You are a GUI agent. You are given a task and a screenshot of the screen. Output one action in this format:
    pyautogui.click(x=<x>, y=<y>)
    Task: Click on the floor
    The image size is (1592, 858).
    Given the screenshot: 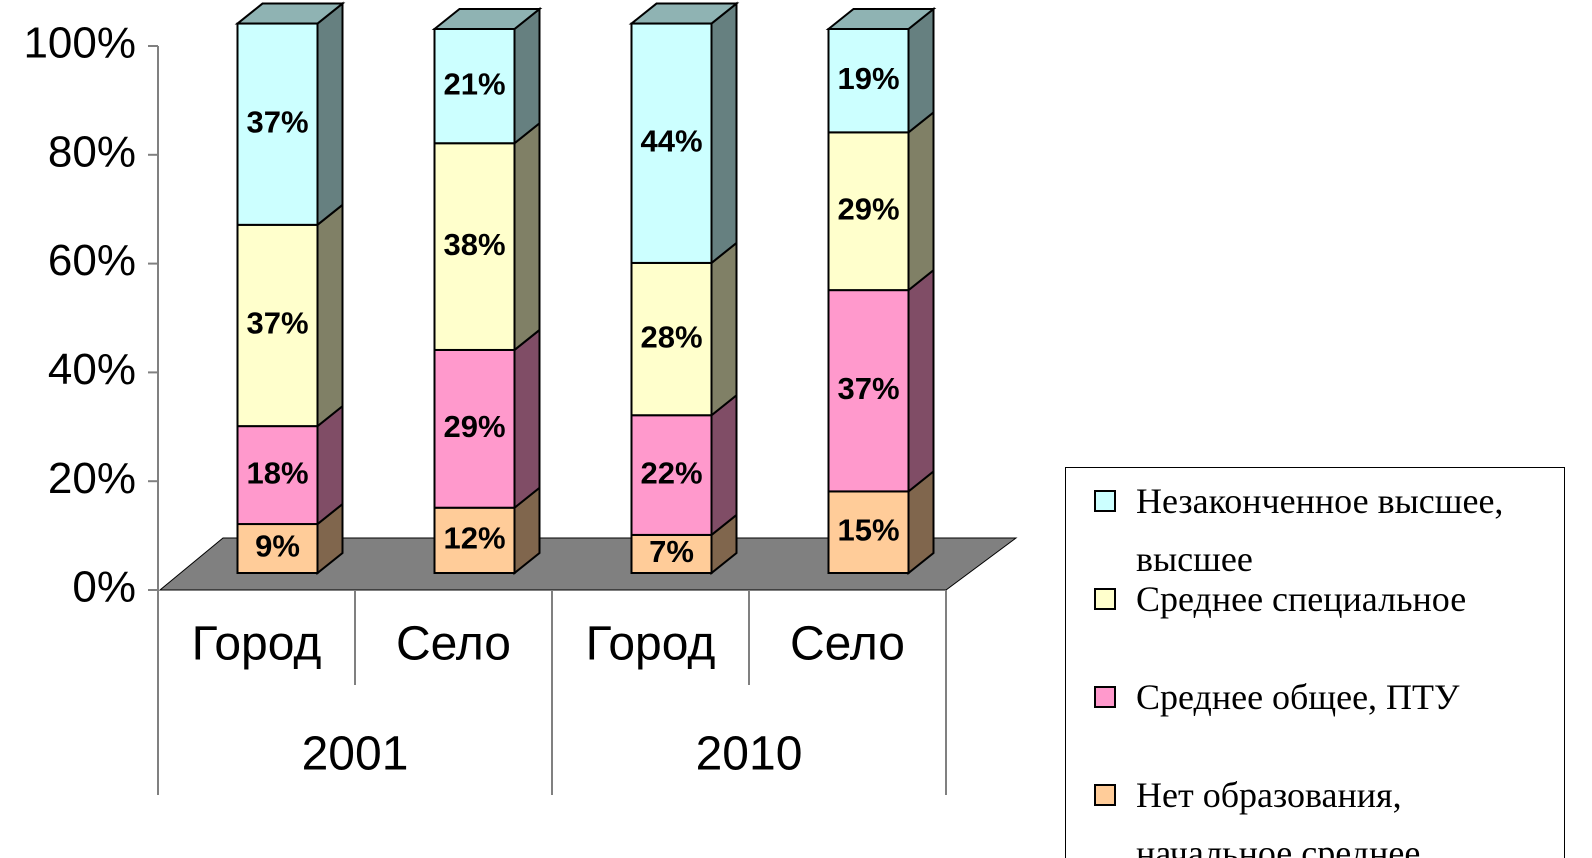 What is the action you would take?
    pyautogui.click(x=588, y=564)
    